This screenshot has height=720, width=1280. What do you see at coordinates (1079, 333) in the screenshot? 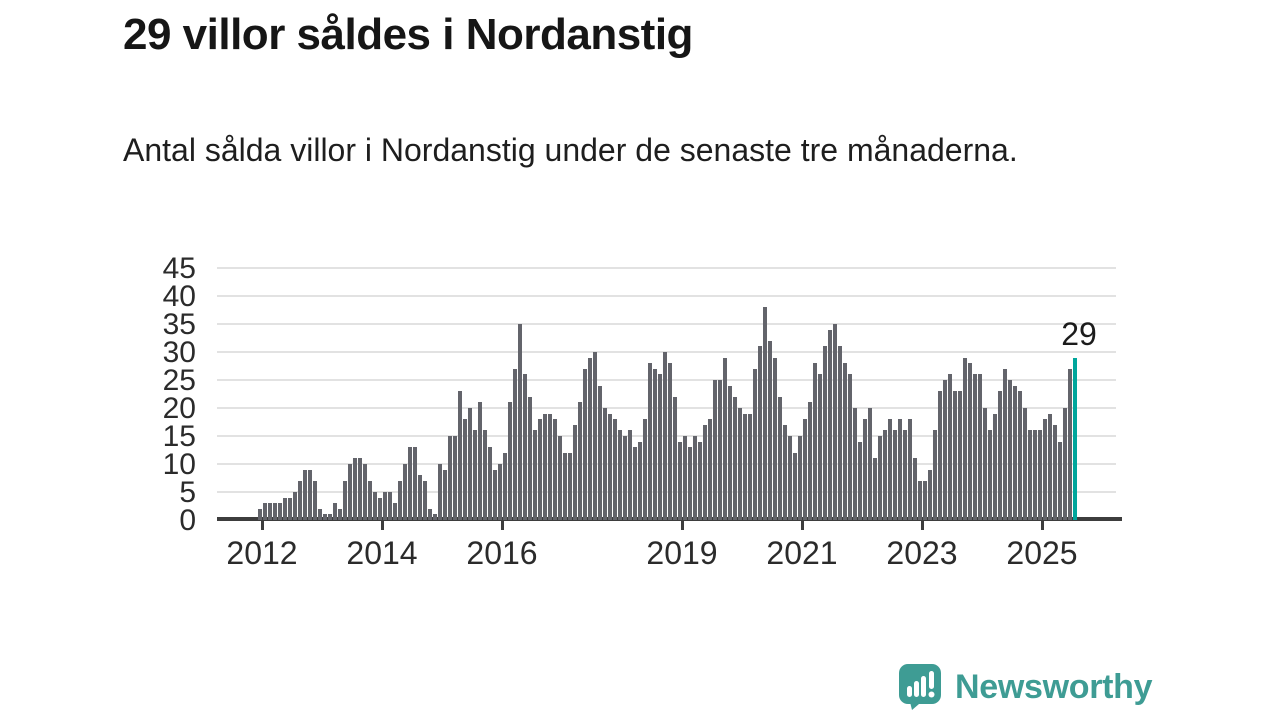
I see `latest-value-label: 29` at bounding box center [1079, 333].